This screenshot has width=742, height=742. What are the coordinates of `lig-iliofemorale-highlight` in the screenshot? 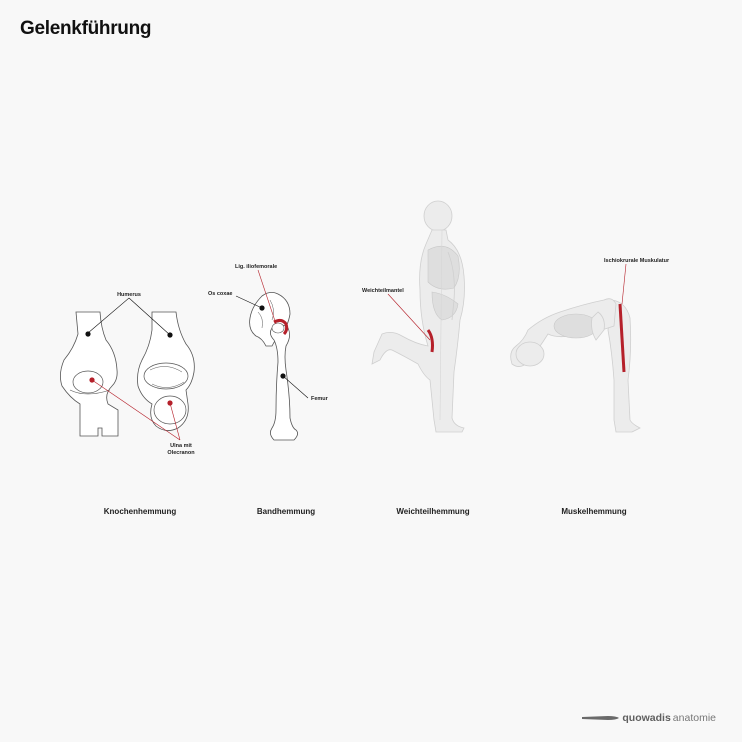 It's located at (281, 327).